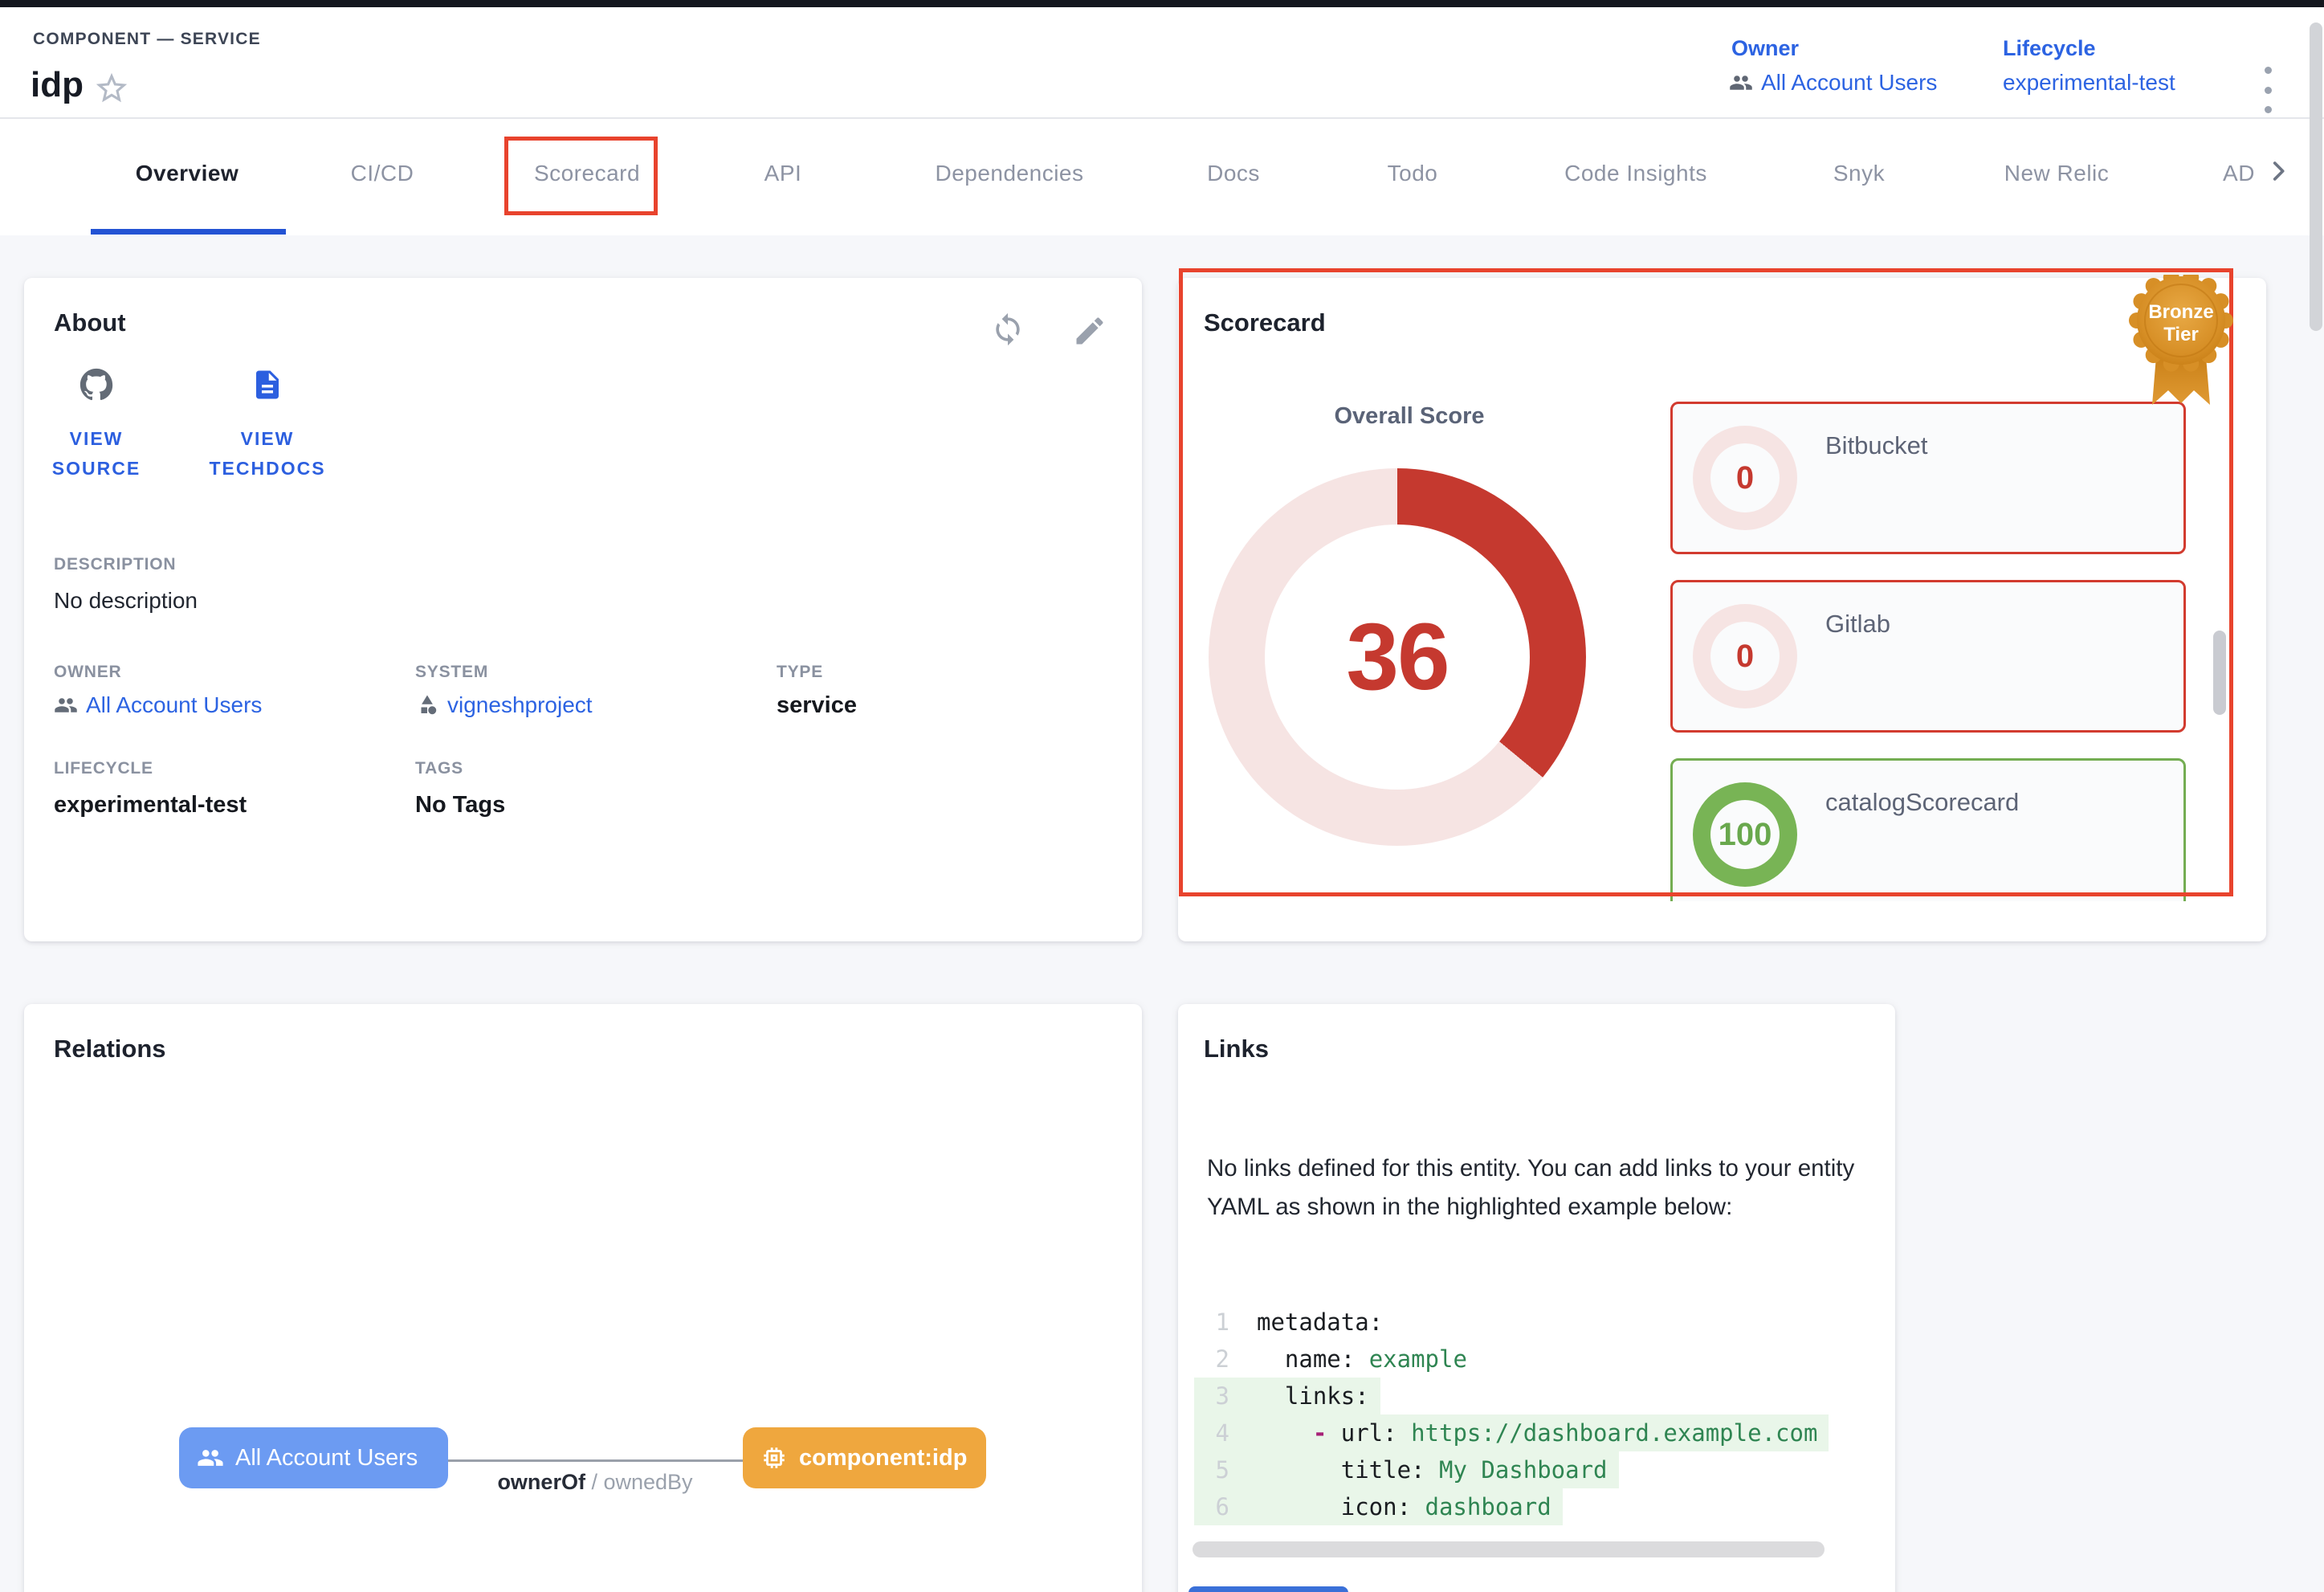 This screenshot has width=2324, height=1592. Describe the element at coordinates (112, 88) in the screenshot. I see `favorite-star-icon` at that location.